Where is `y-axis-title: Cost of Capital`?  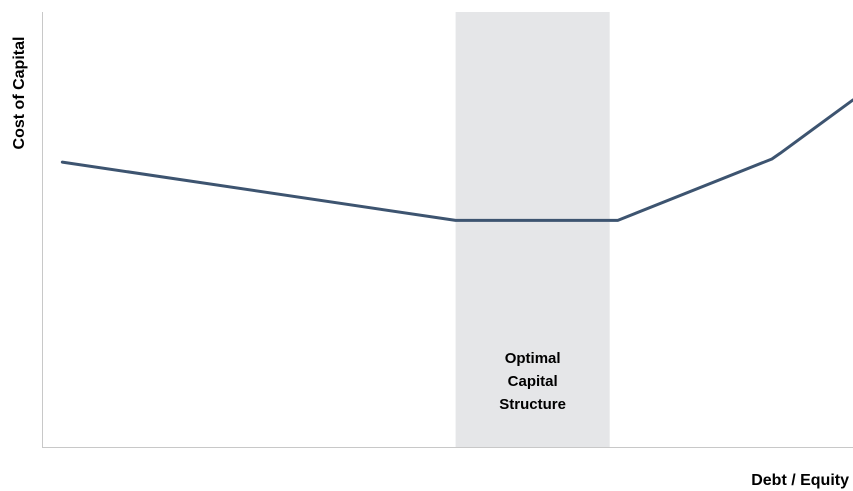 y-axis-title: Cost of Capital is located at coordinates (19, 93).